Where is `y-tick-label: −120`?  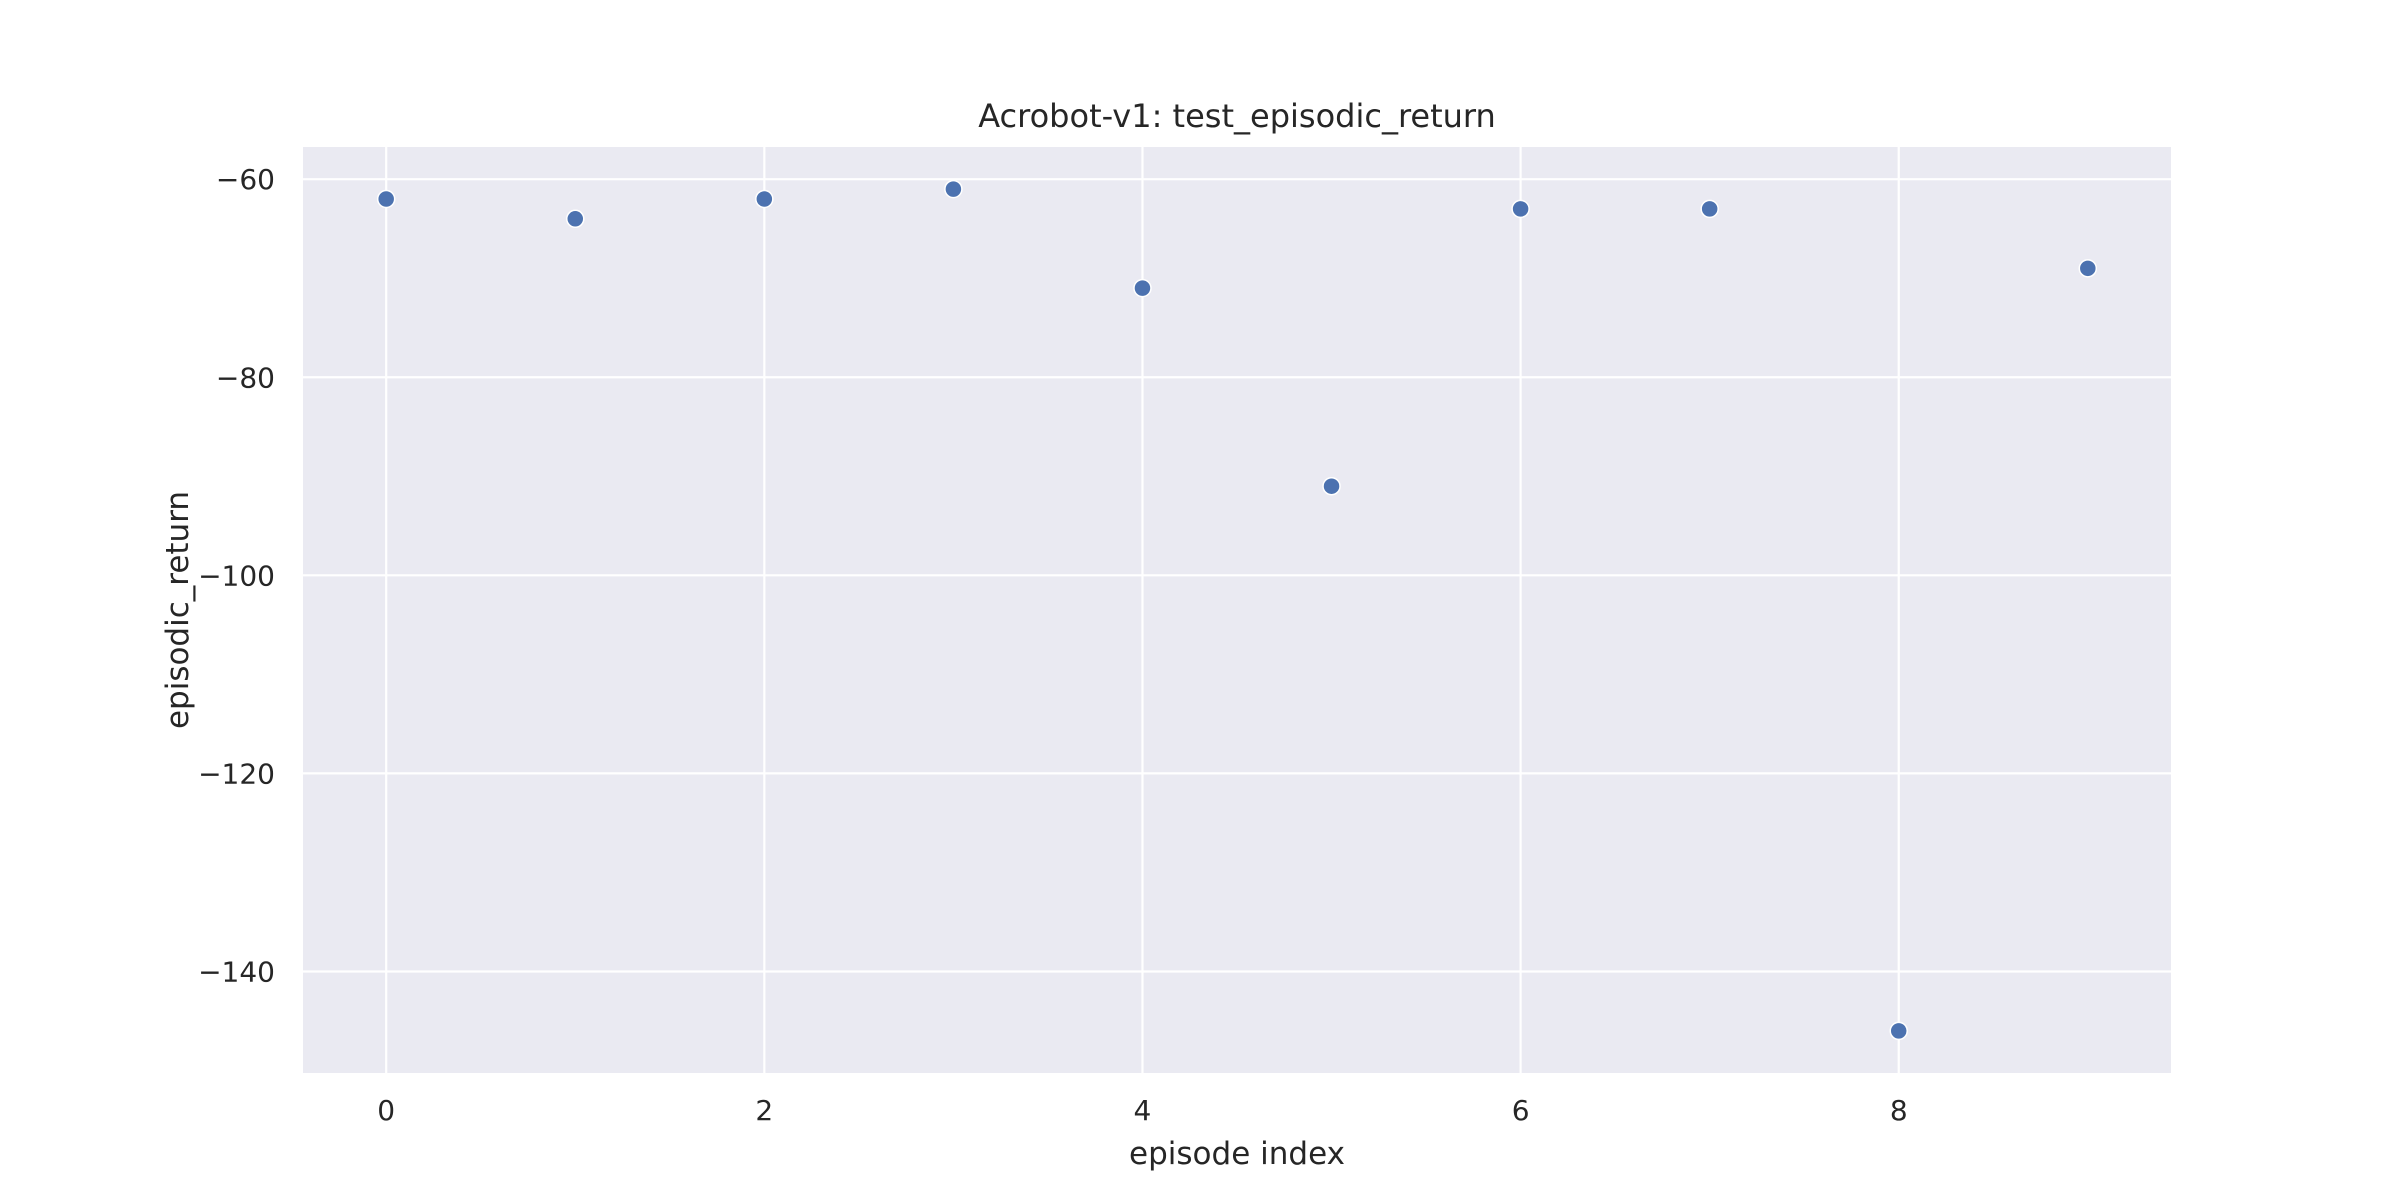 y-tick-label: −120 is located at coordinates (236, 773).